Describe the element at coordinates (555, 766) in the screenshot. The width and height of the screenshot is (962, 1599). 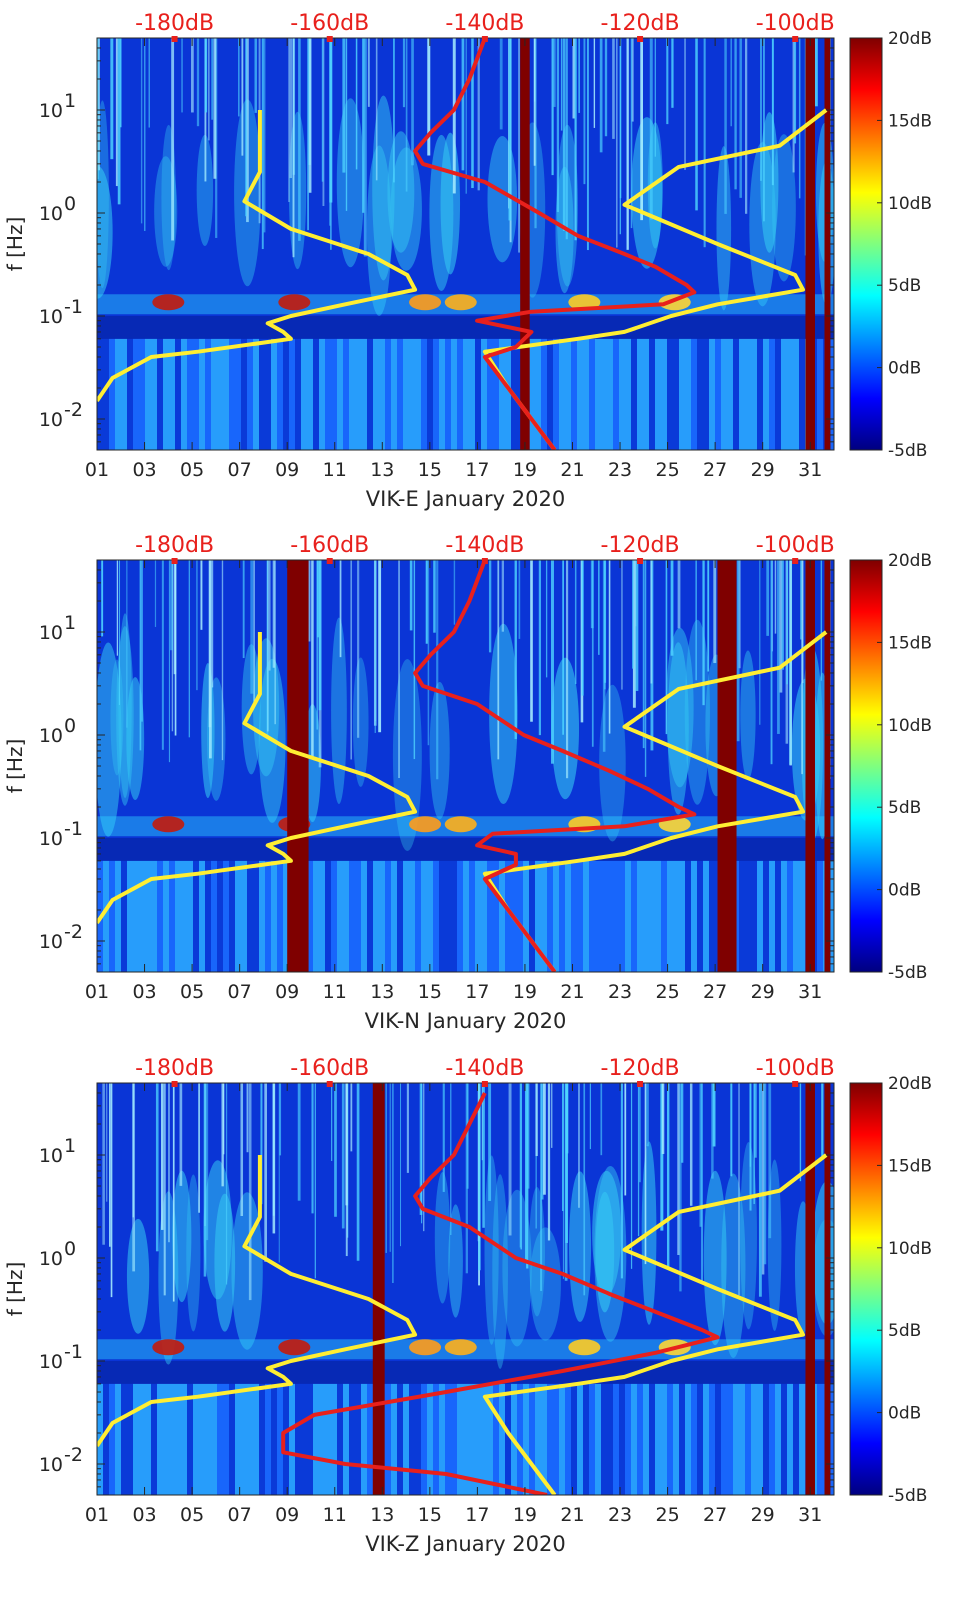
I see `mean-noise-line` at that location.